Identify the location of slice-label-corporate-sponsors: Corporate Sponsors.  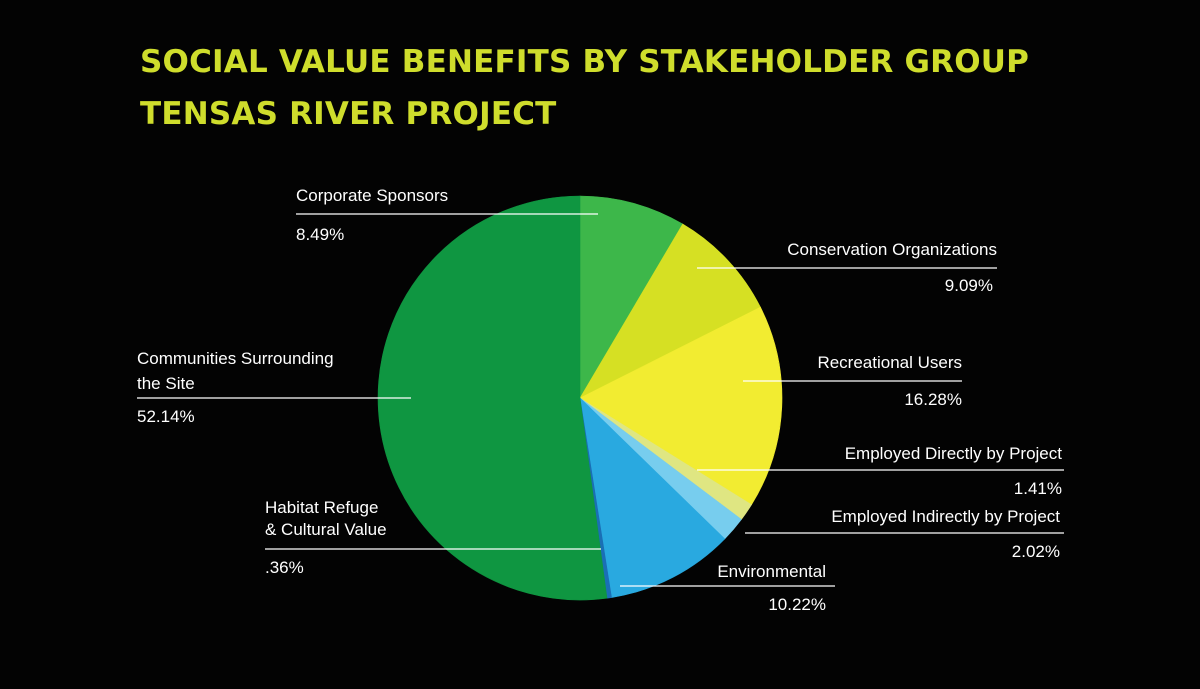
(372, 195).